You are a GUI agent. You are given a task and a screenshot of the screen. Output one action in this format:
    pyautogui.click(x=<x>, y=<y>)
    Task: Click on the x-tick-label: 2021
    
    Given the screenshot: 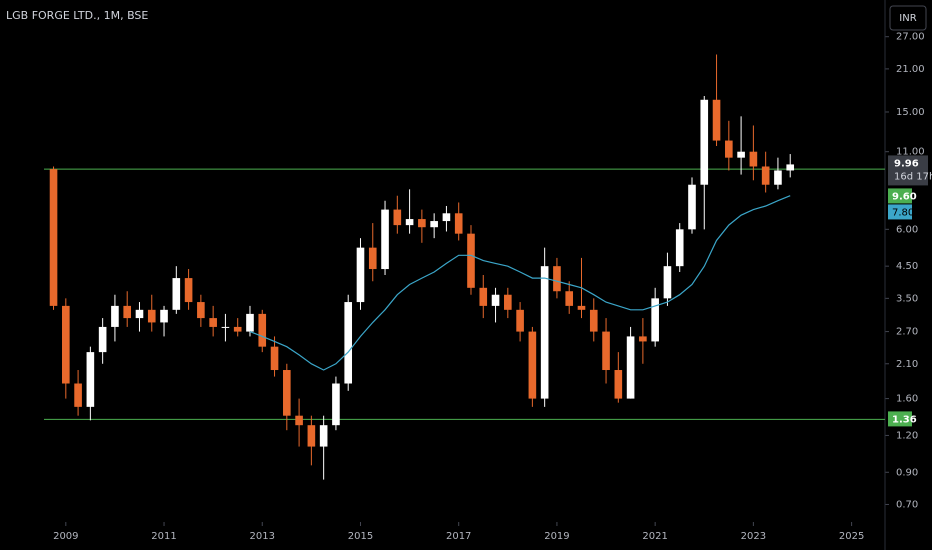 What is the action you would take?
    pyautogui.click(x=654, y=536)
    